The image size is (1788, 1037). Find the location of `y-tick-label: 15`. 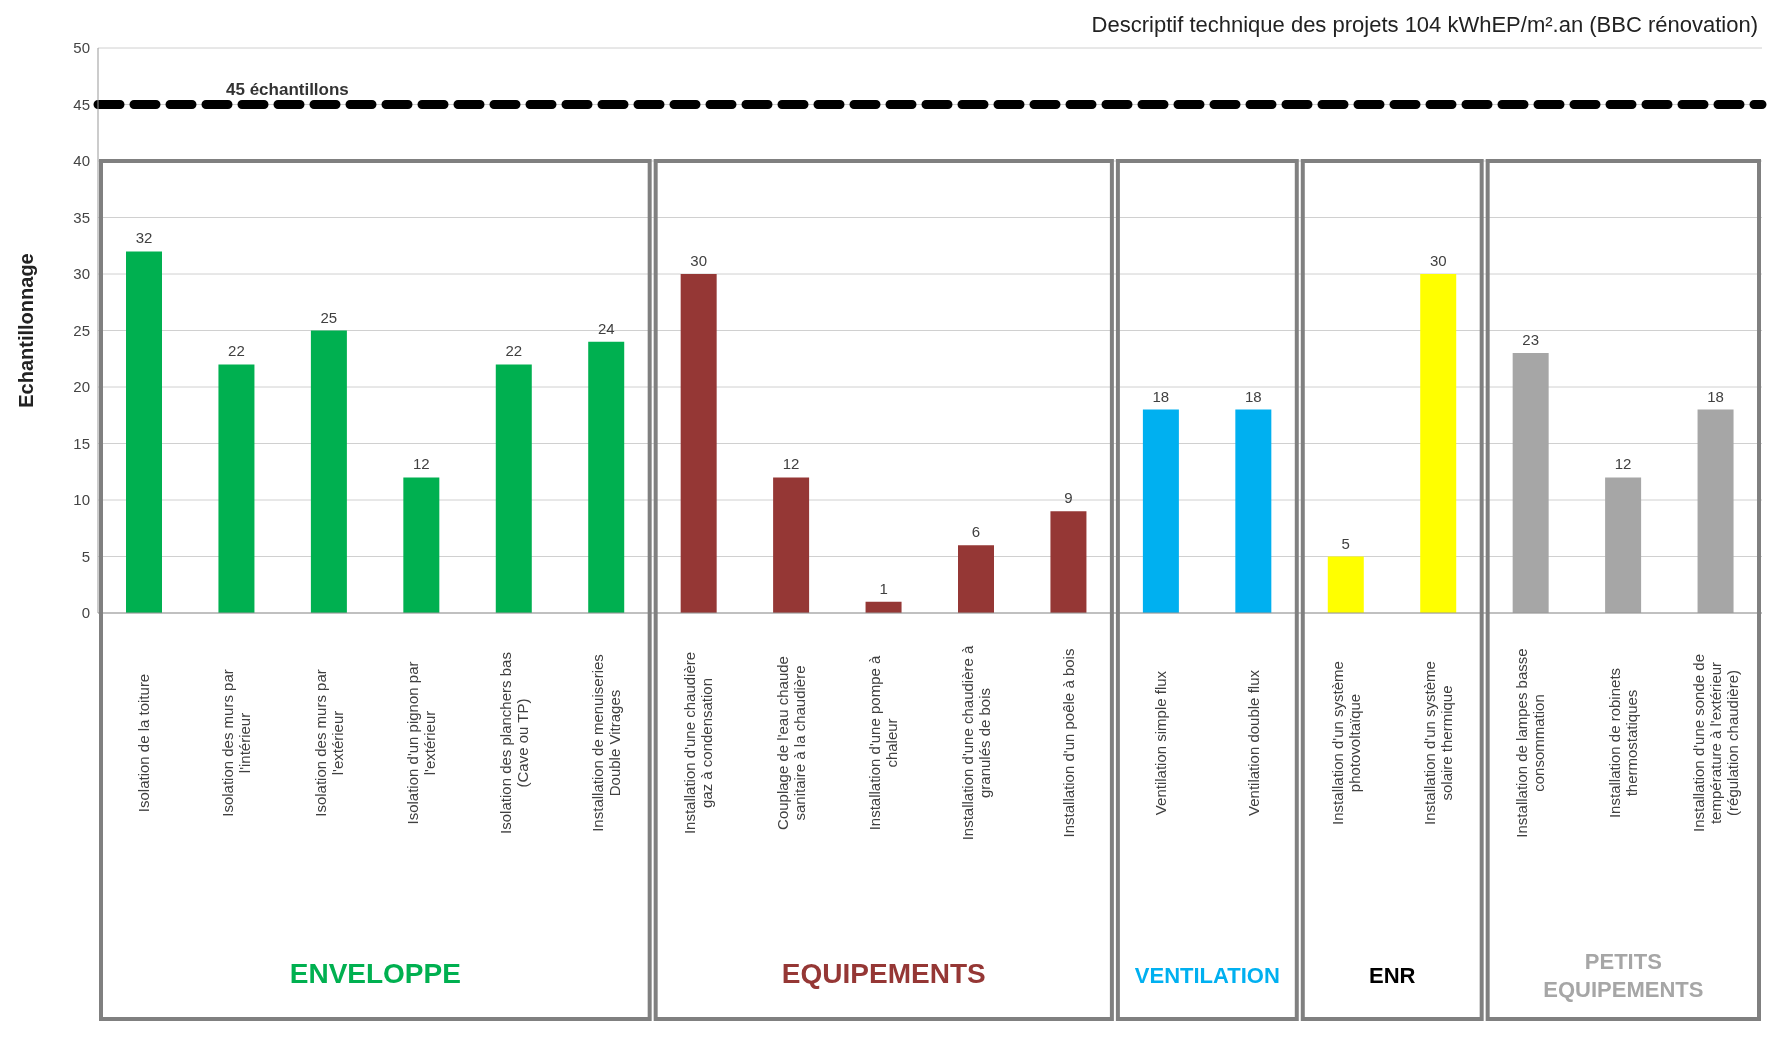

y-tick-label: 15 is located at coordinates (81, 443).